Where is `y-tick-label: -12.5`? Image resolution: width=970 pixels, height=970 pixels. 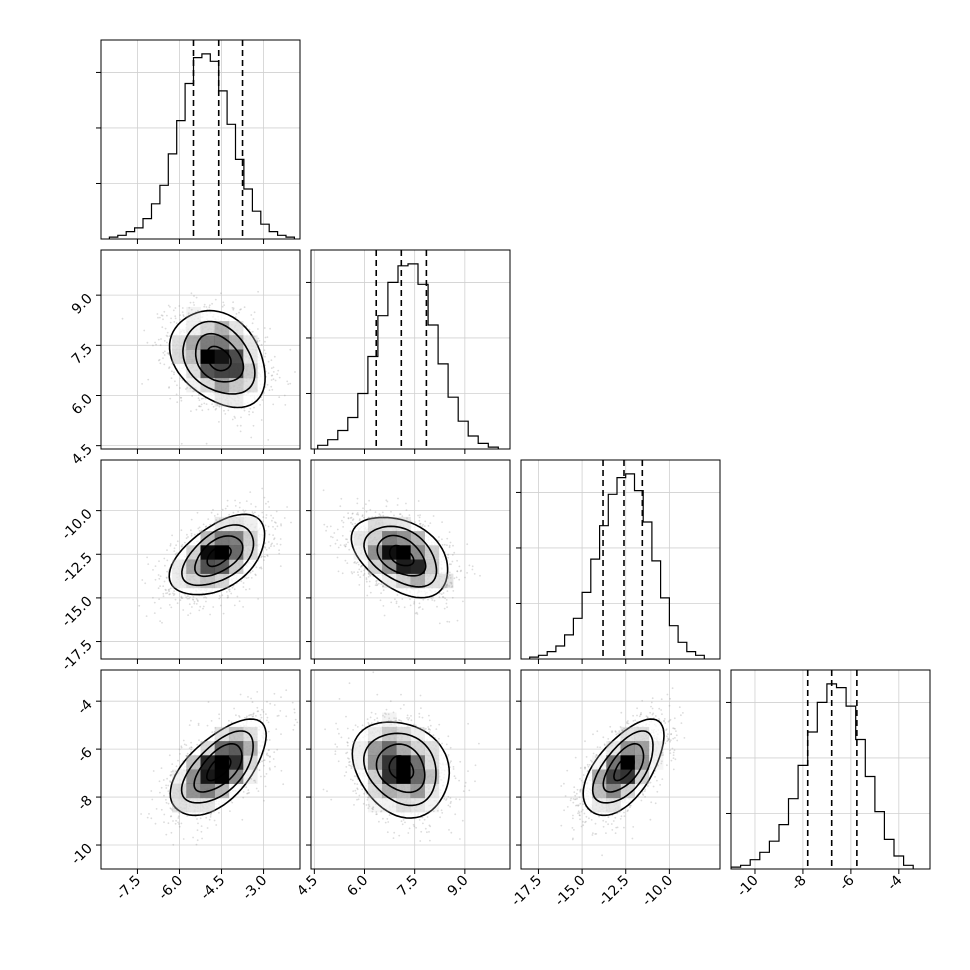
y-tick-label: -12.5 is located at coordinates (77, 568).